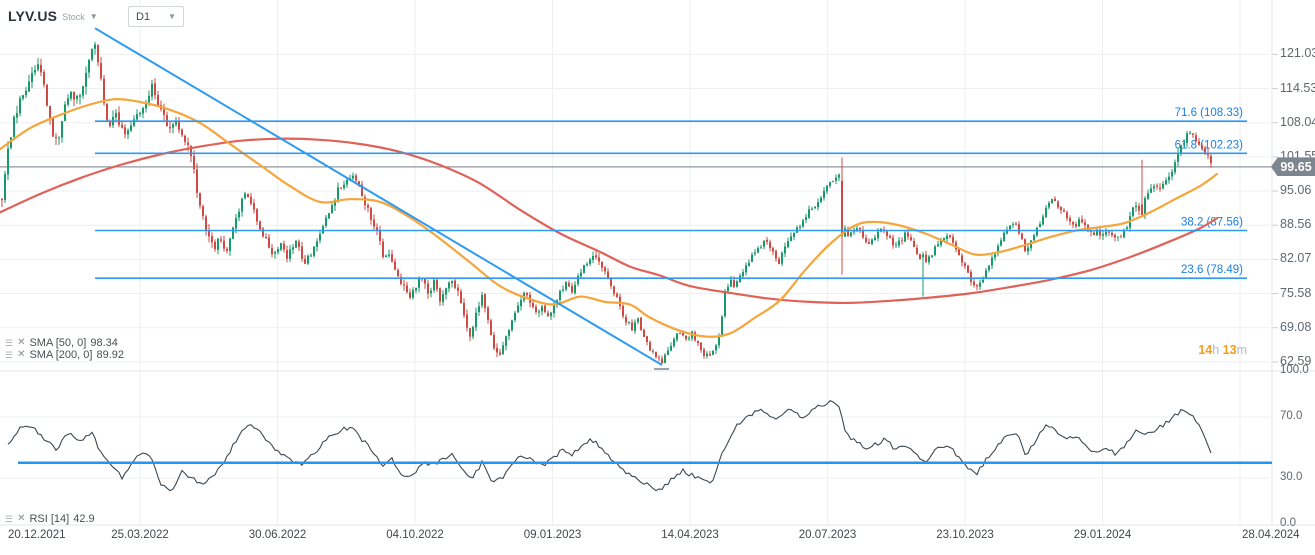  Describe the element at coordinates (143, 16) in the screenshot. I see `timeframe-value: D1` at that location.